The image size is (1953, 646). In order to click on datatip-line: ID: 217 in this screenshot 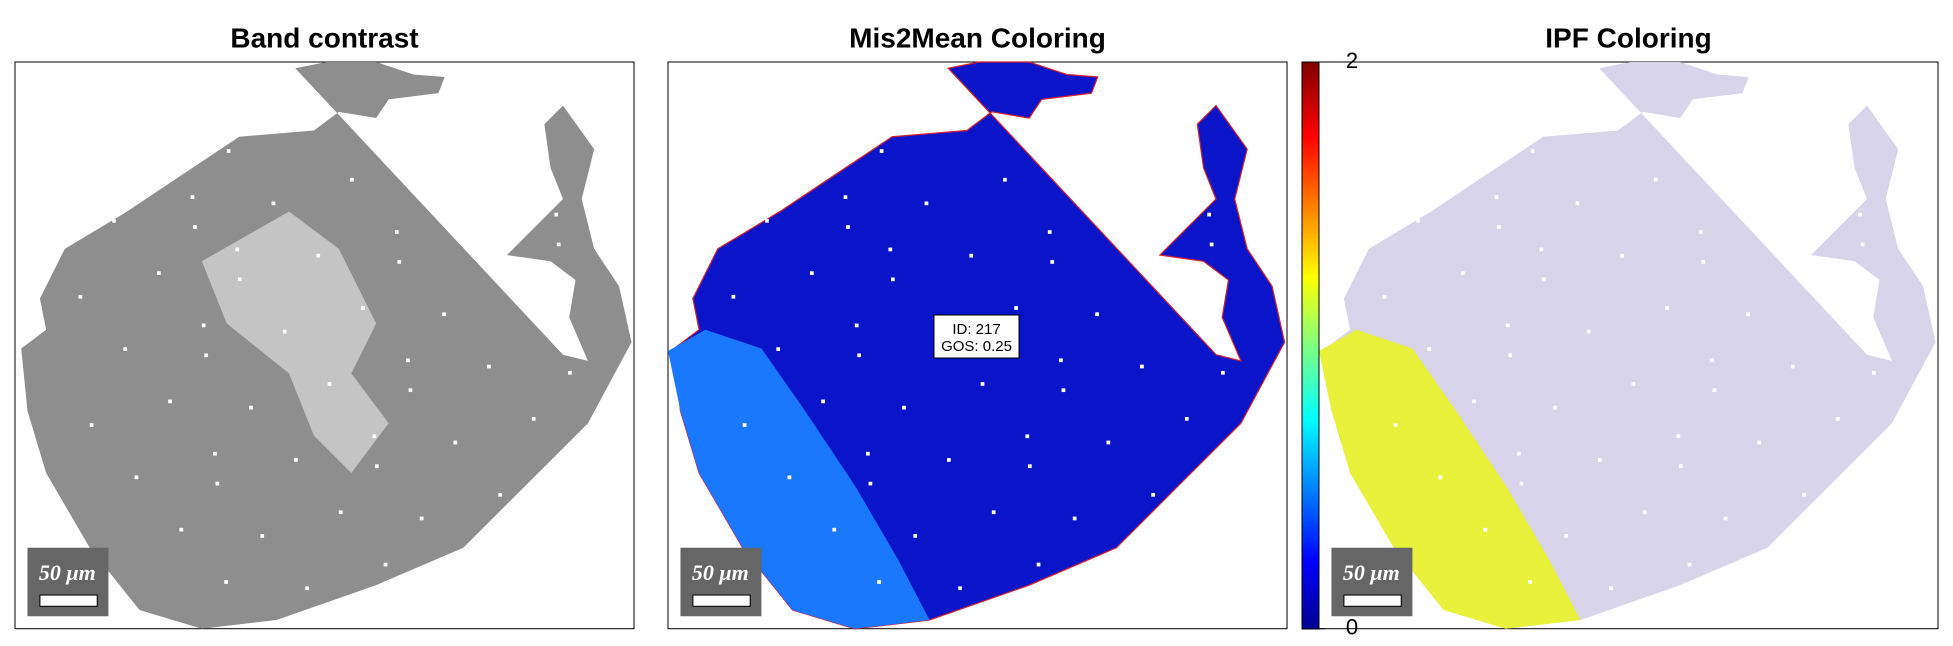, I will do `click(976, 329)`.